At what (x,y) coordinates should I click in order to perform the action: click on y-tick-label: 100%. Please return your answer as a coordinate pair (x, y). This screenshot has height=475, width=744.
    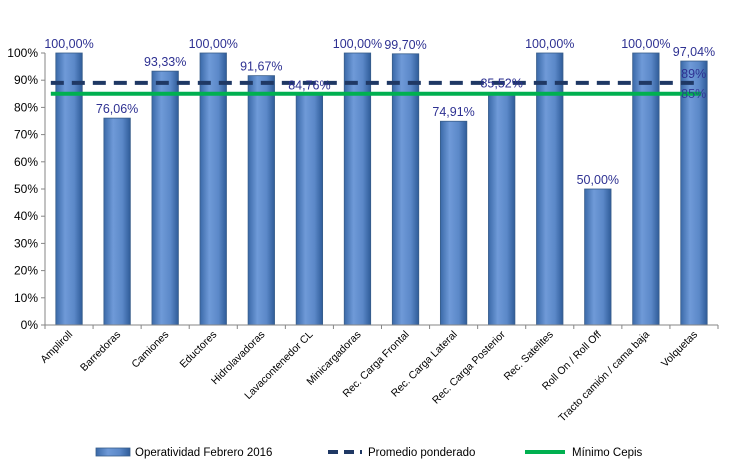
    Looking at the image, I should click on (22, 53).